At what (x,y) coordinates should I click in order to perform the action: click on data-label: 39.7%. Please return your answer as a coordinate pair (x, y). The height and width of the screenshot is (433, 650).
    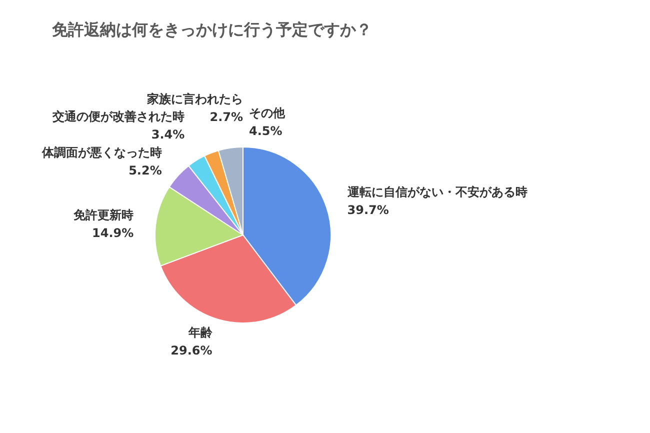
    Looking at the image, I should click on (368, 210).